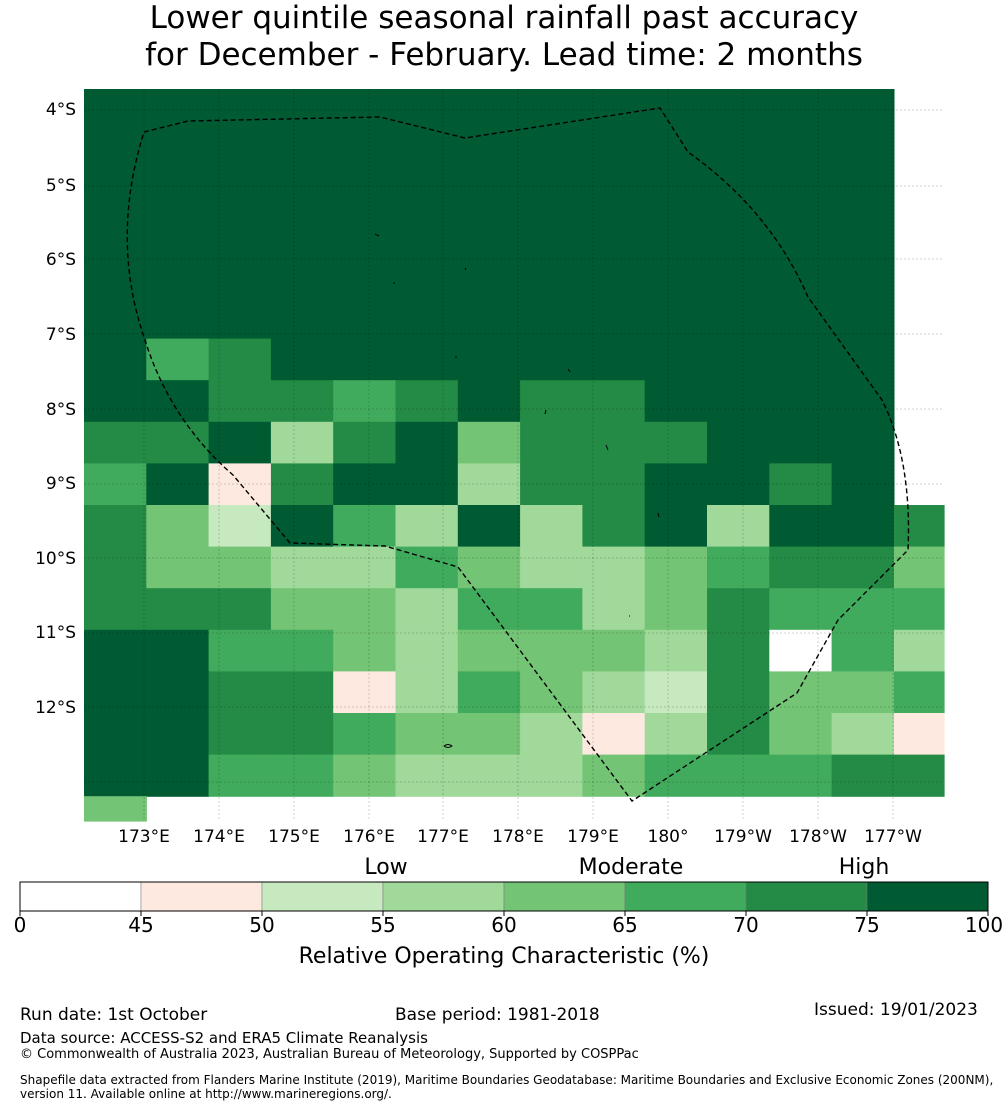 The width and height of the screenshot is (1008, 1110). I want to click on lon-label-180: 180°, so click(668, 837).